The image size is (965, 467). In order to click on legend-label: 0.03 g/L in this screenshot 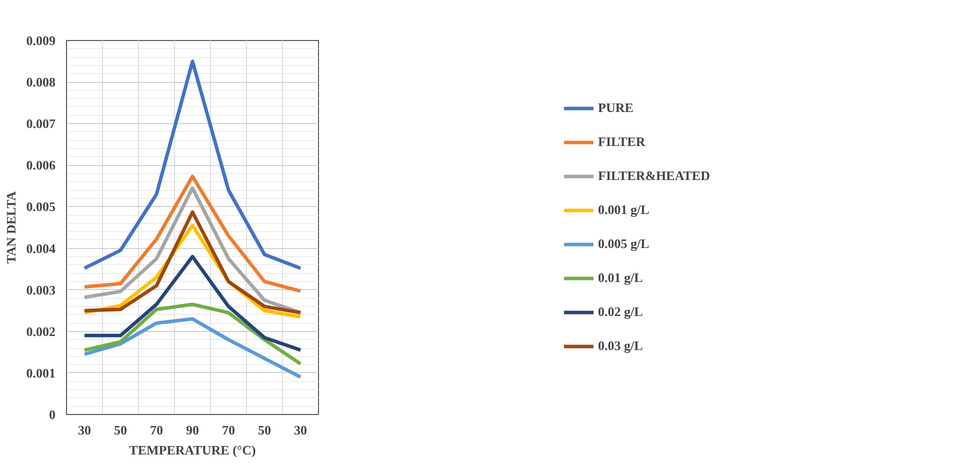, I will do `click(620, 346)`.